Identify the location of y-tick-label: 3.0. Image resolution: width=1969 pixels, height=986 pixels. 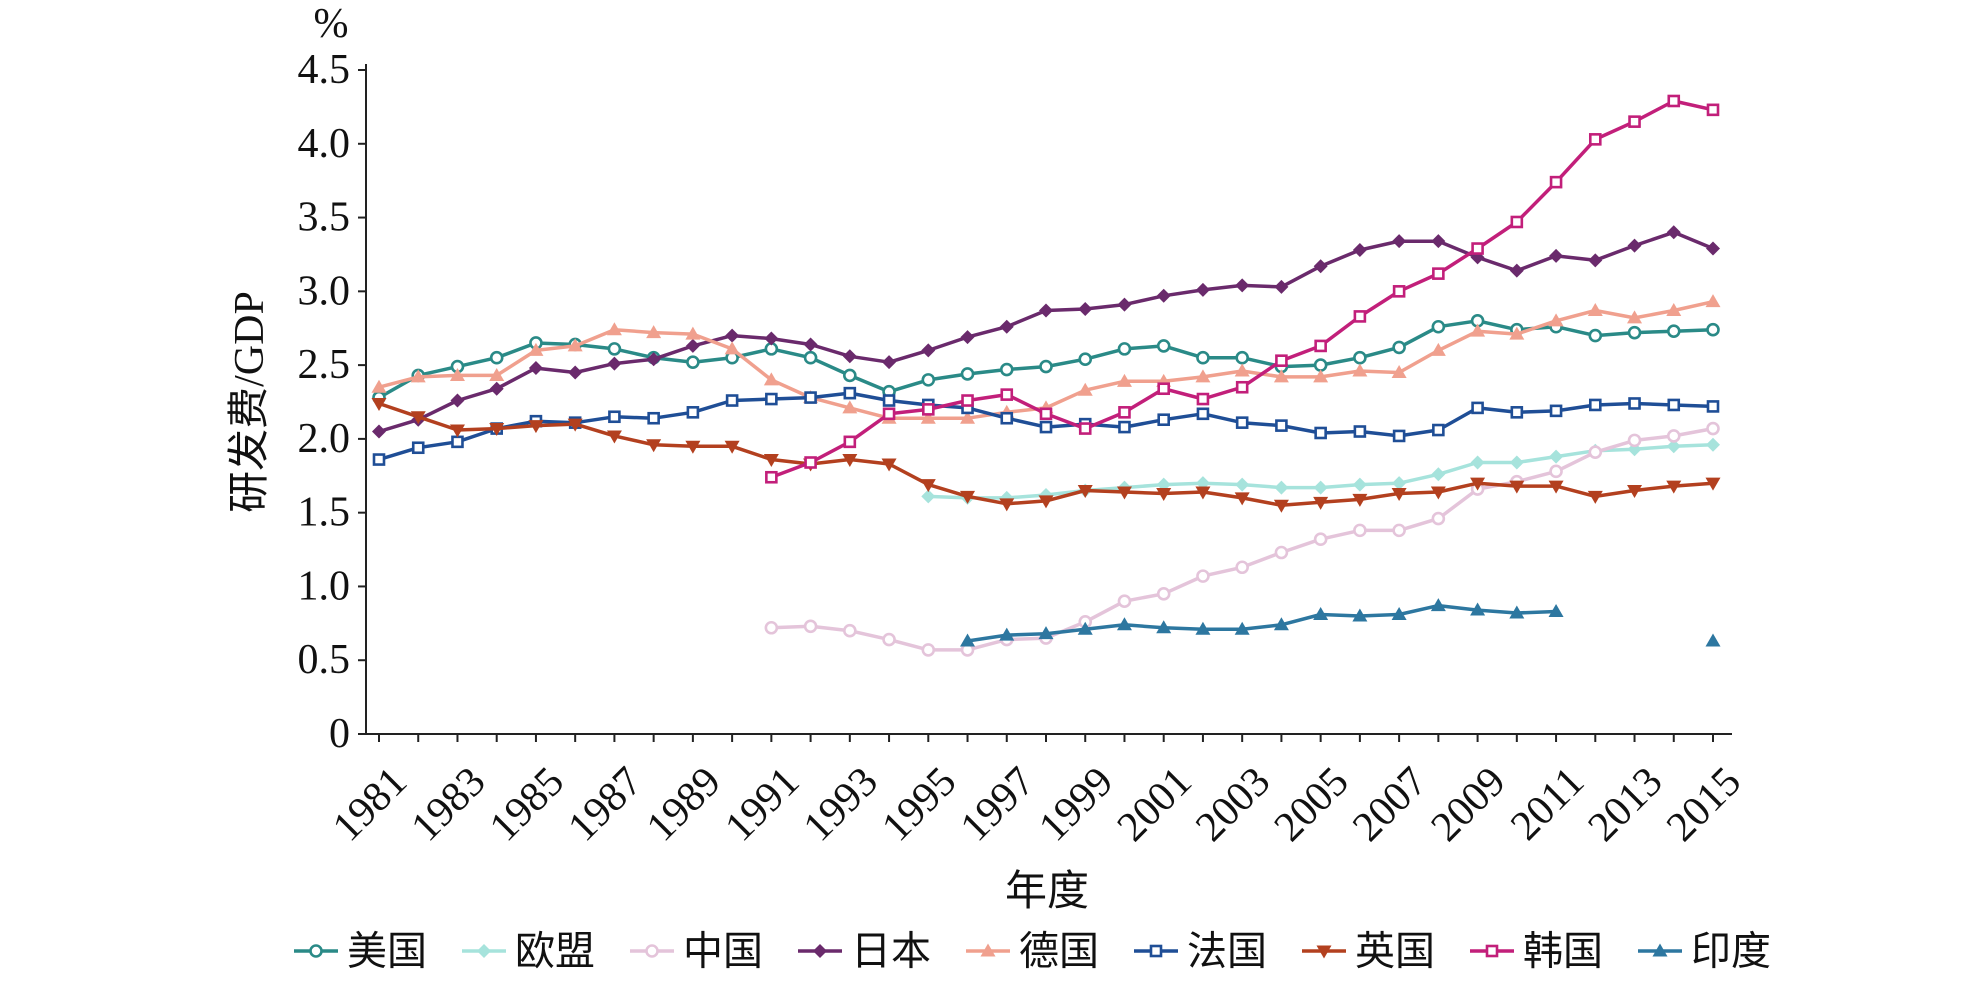
(324, 291).